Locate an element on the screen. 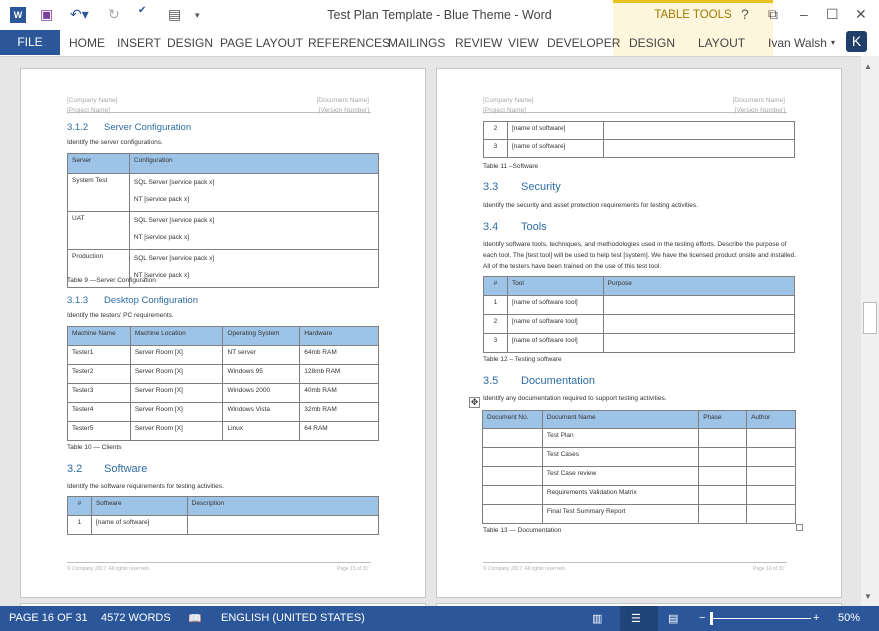 This screenshot has height=631, width=879. column-header: Machine Location is located at coordinates (176, 336).